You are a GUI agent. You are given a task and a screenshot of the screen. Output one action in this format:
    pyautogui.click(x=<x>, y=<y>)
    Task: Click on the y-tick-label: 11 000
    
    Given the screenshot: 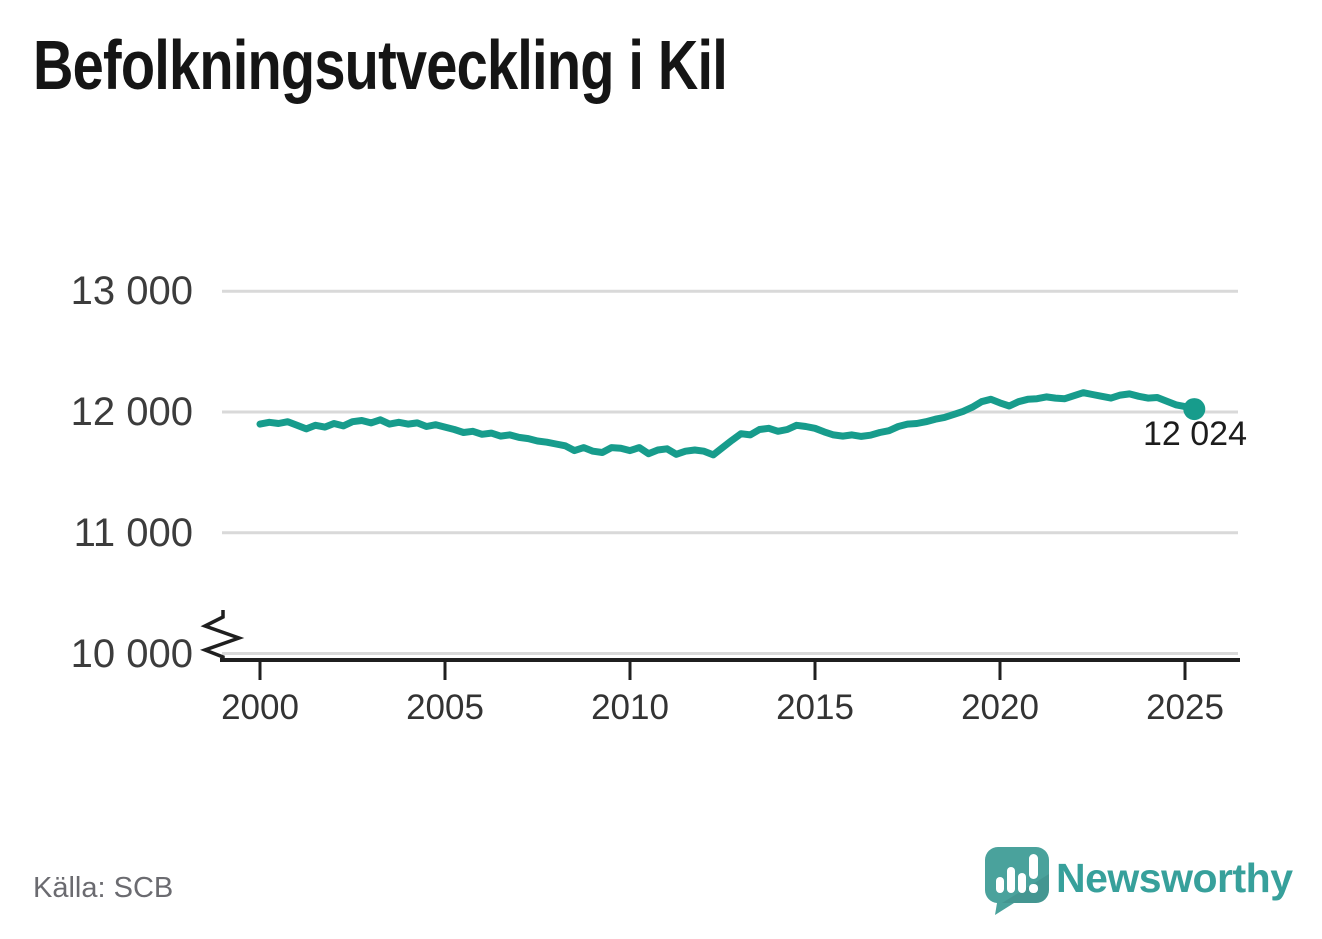 What is the action you would take?
    pyautogui.click(x=133, y=532)
    